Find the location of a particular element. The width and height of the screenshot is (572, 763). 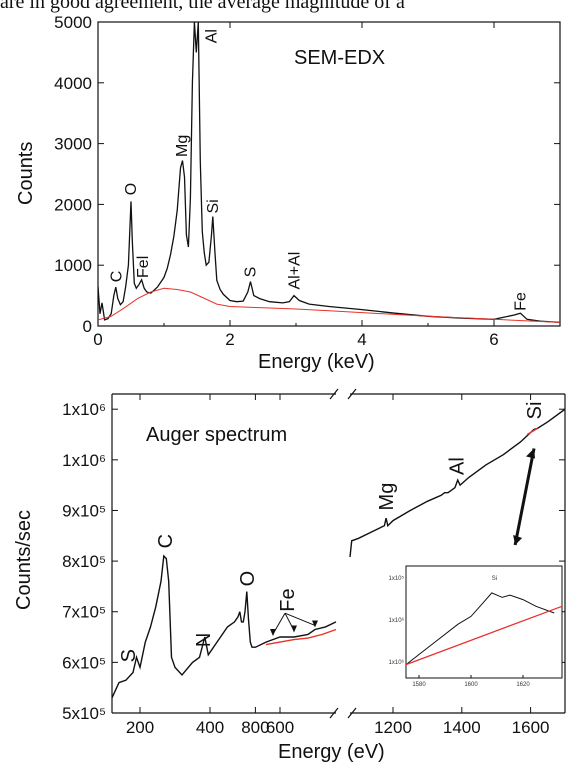

auger-inset: 1580 1600 1620 1x10⁵ 1x10⁶ 1x10⁶ Si is located at coordinates (476, 626).